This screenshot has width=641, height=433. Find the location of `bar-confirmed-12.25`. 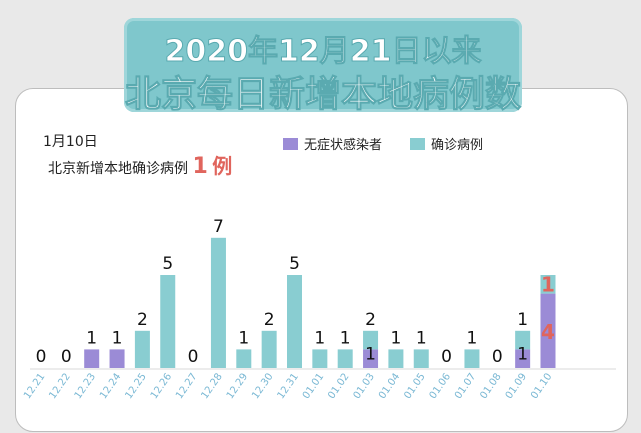

bar-confirmed-12.25 is located at coordinates (142, 349).